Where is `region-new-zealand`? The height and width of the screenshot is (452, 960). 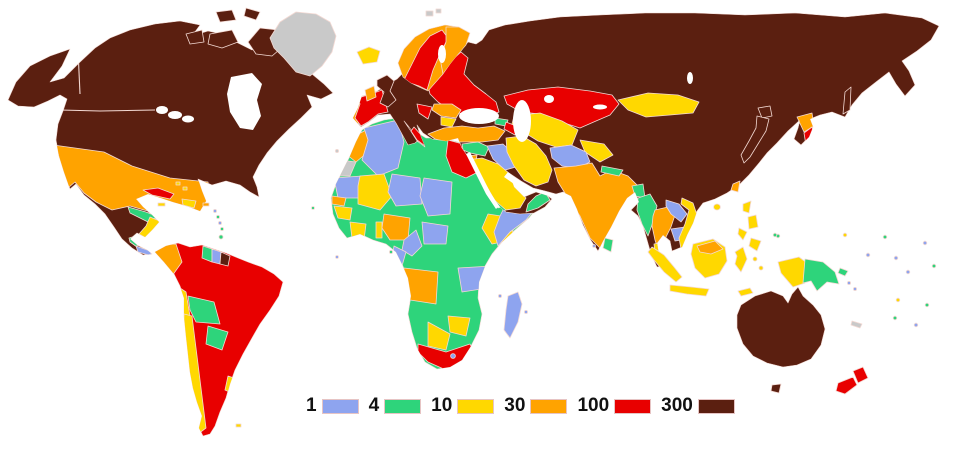 region-new-zealand is located at coordinates (852, 380).